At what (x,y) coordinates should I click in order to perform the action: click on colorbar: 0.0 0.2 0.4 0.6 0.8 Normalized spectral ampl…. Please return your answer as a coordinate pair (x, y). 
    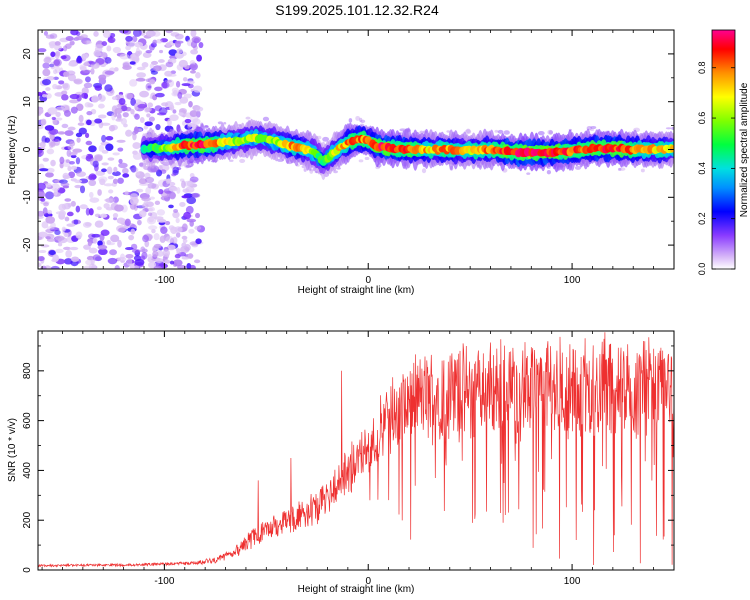
    Looking at the image, I should click on (723, 152).